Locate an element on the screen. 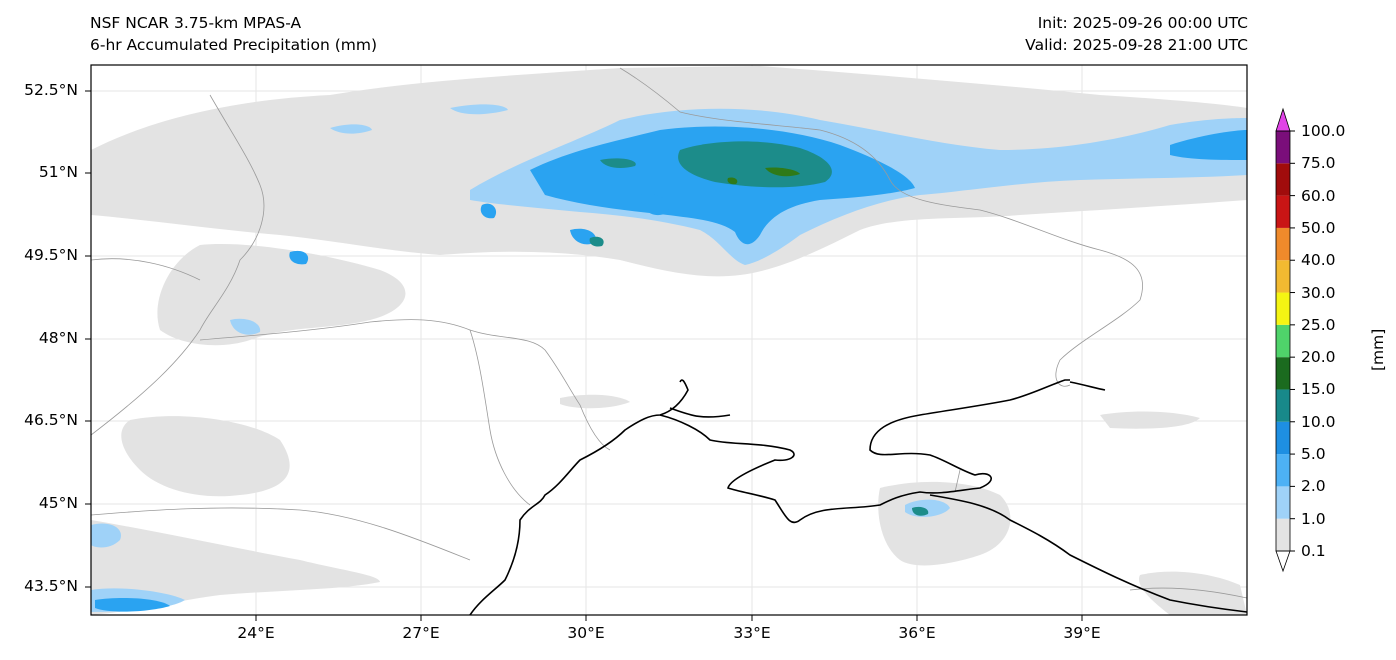 This screenshot has width=1396, height=660. field-title: 6-hr Accumulated Precipitation (mm) is located at coordinates (233, 45).